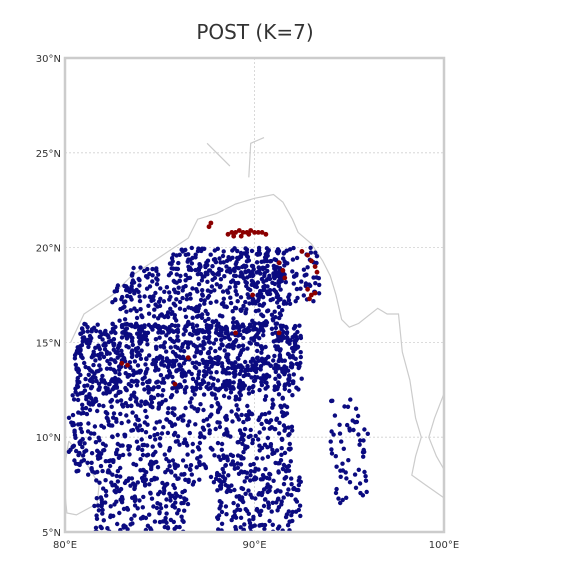  Describe the element at coordinates (254, 545) in the screenshot. I see `lon-tick-label: 90°E` at that location.